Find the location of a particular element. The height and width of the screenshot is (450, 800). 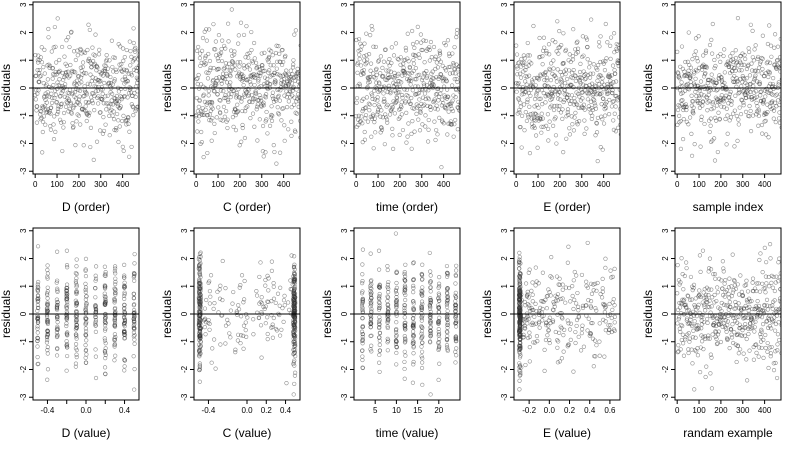

y-tick-label: -3 is located at coordinates (504, 171).